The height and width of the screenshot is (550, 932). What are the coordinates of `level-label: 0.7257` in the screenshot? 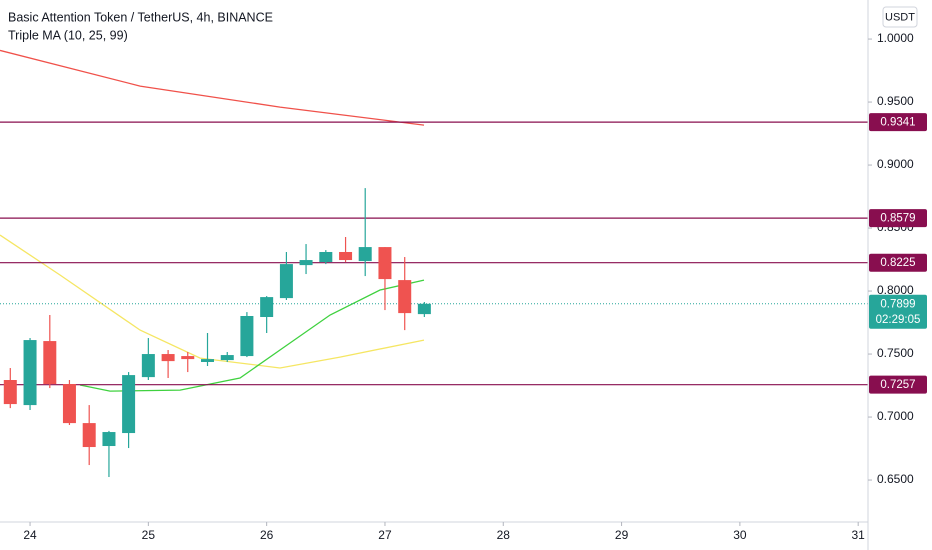 It's located at (897, 385).